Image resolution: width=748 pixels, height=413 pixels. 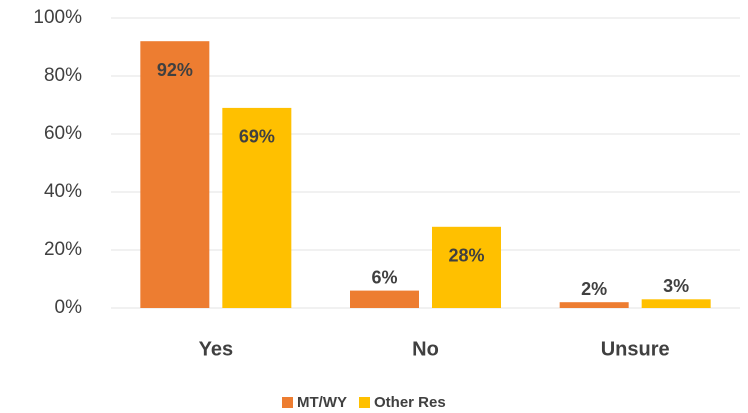 I want to click on value-label: 69%, so click(x=257, y=137).